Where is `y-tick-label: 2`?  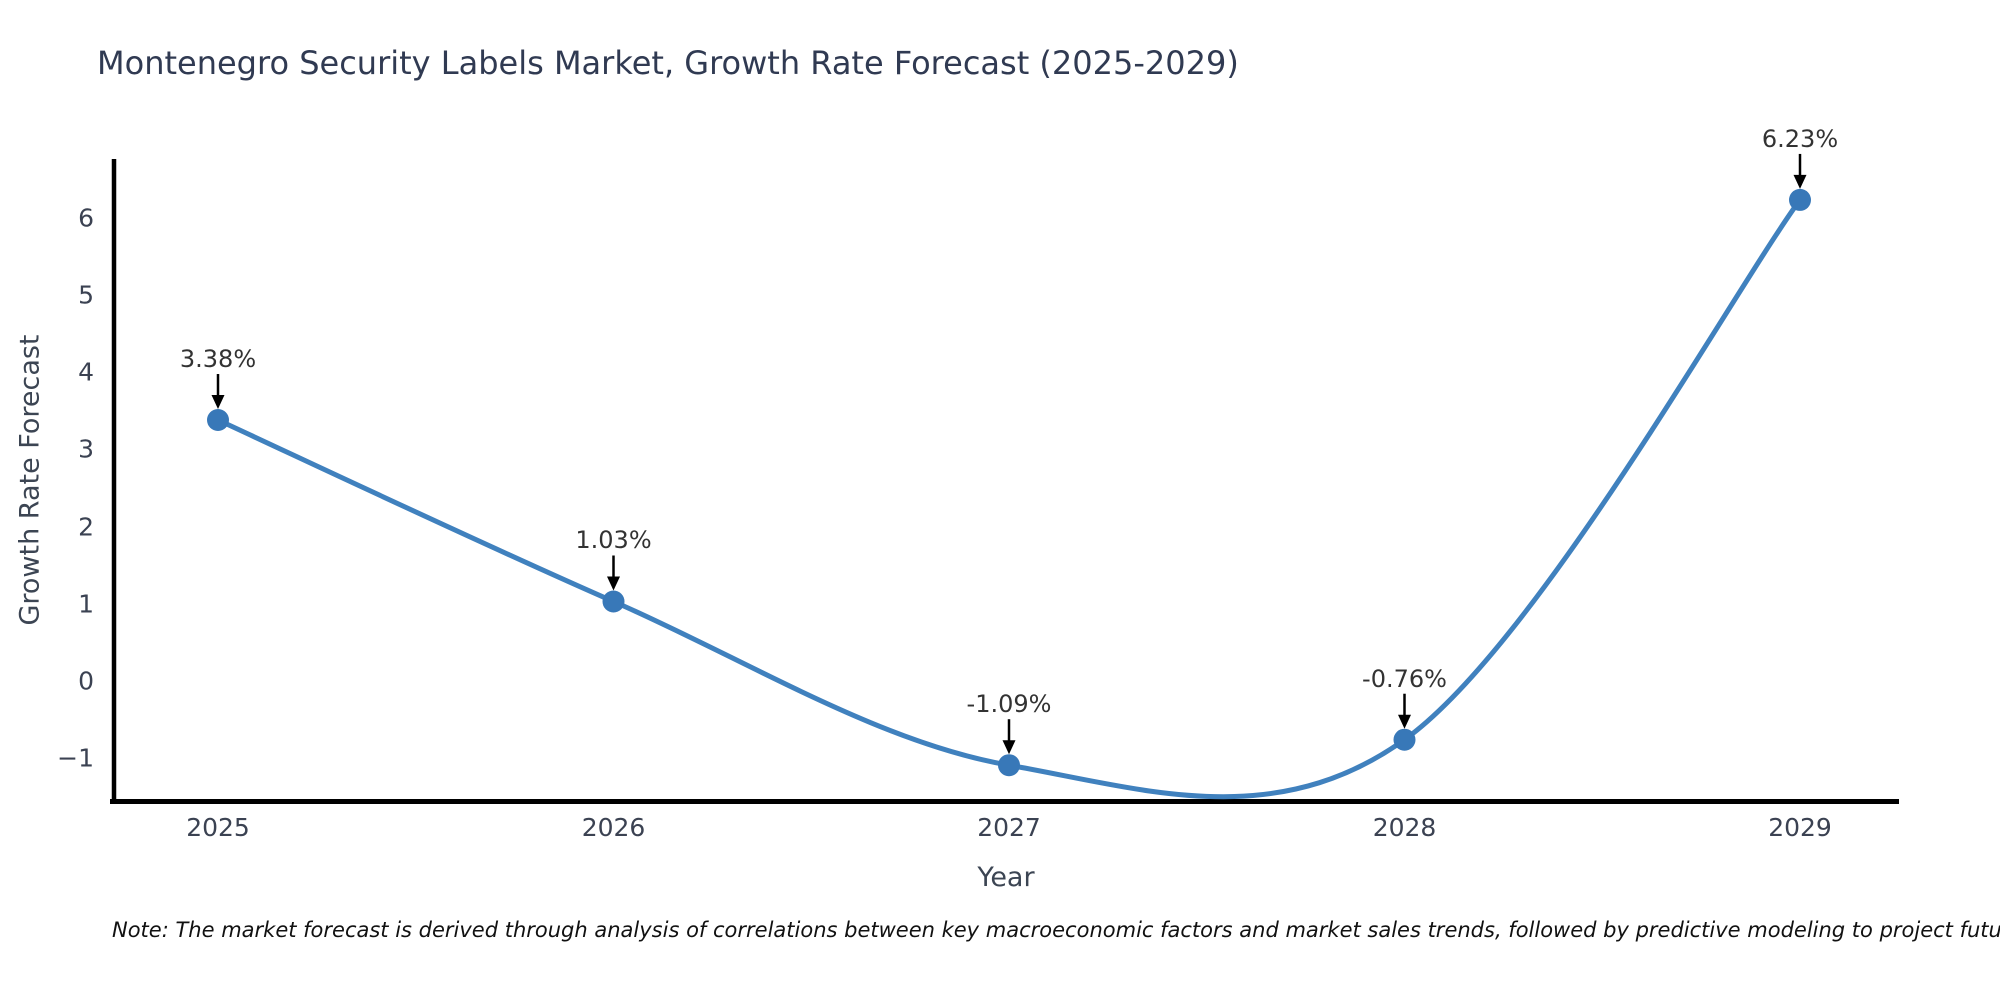 y-tick-label: 2 is located at coordinates (86, 527).